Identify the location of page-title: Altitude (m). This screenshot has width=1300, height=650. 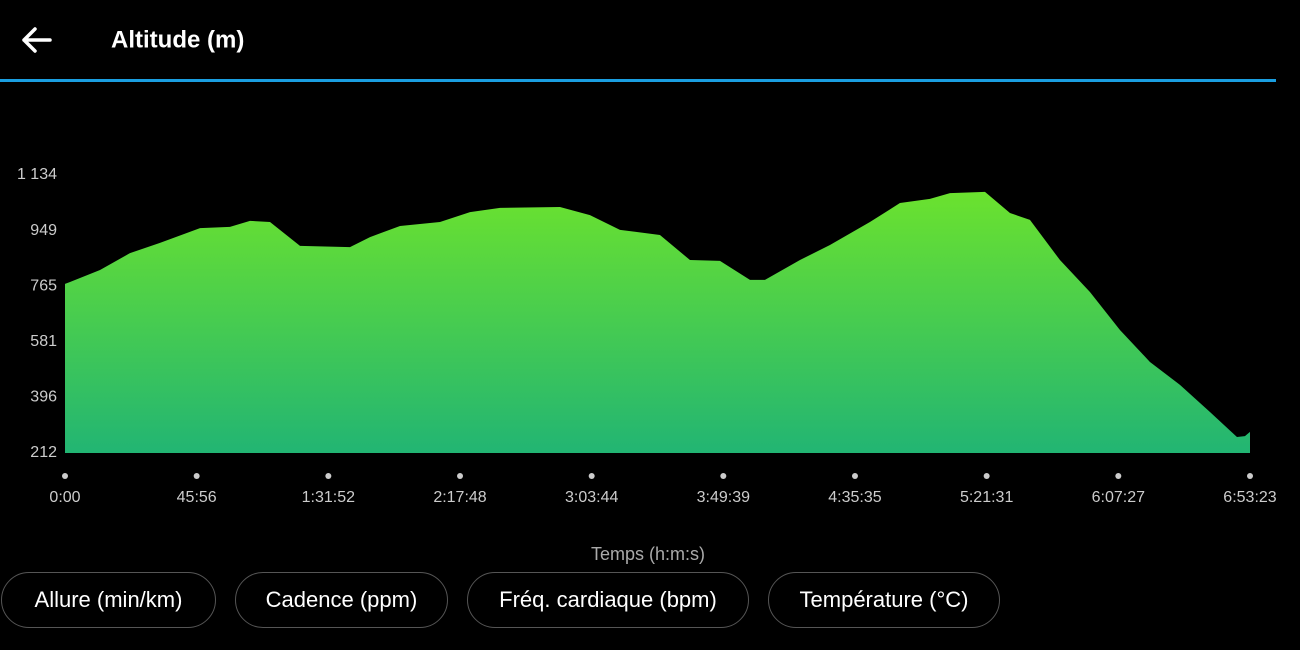
(177, 39).